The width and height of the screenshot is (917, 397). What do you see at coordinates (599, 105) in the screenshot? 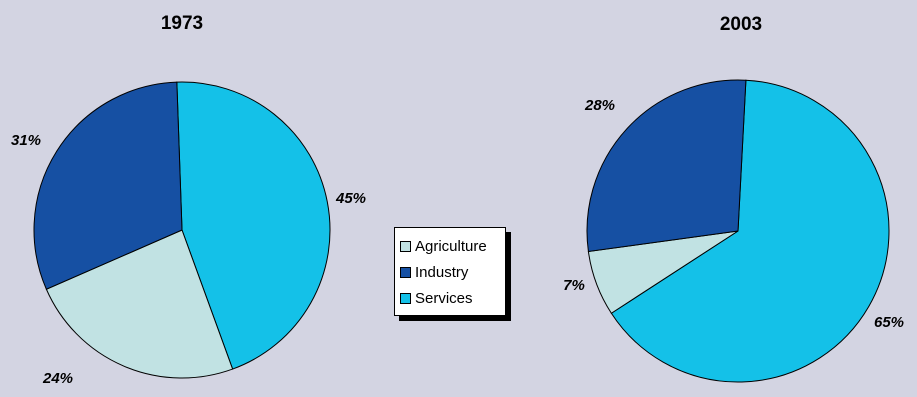
I see `data-label-2003-industry: 28%` at bounding box center [599, 105].